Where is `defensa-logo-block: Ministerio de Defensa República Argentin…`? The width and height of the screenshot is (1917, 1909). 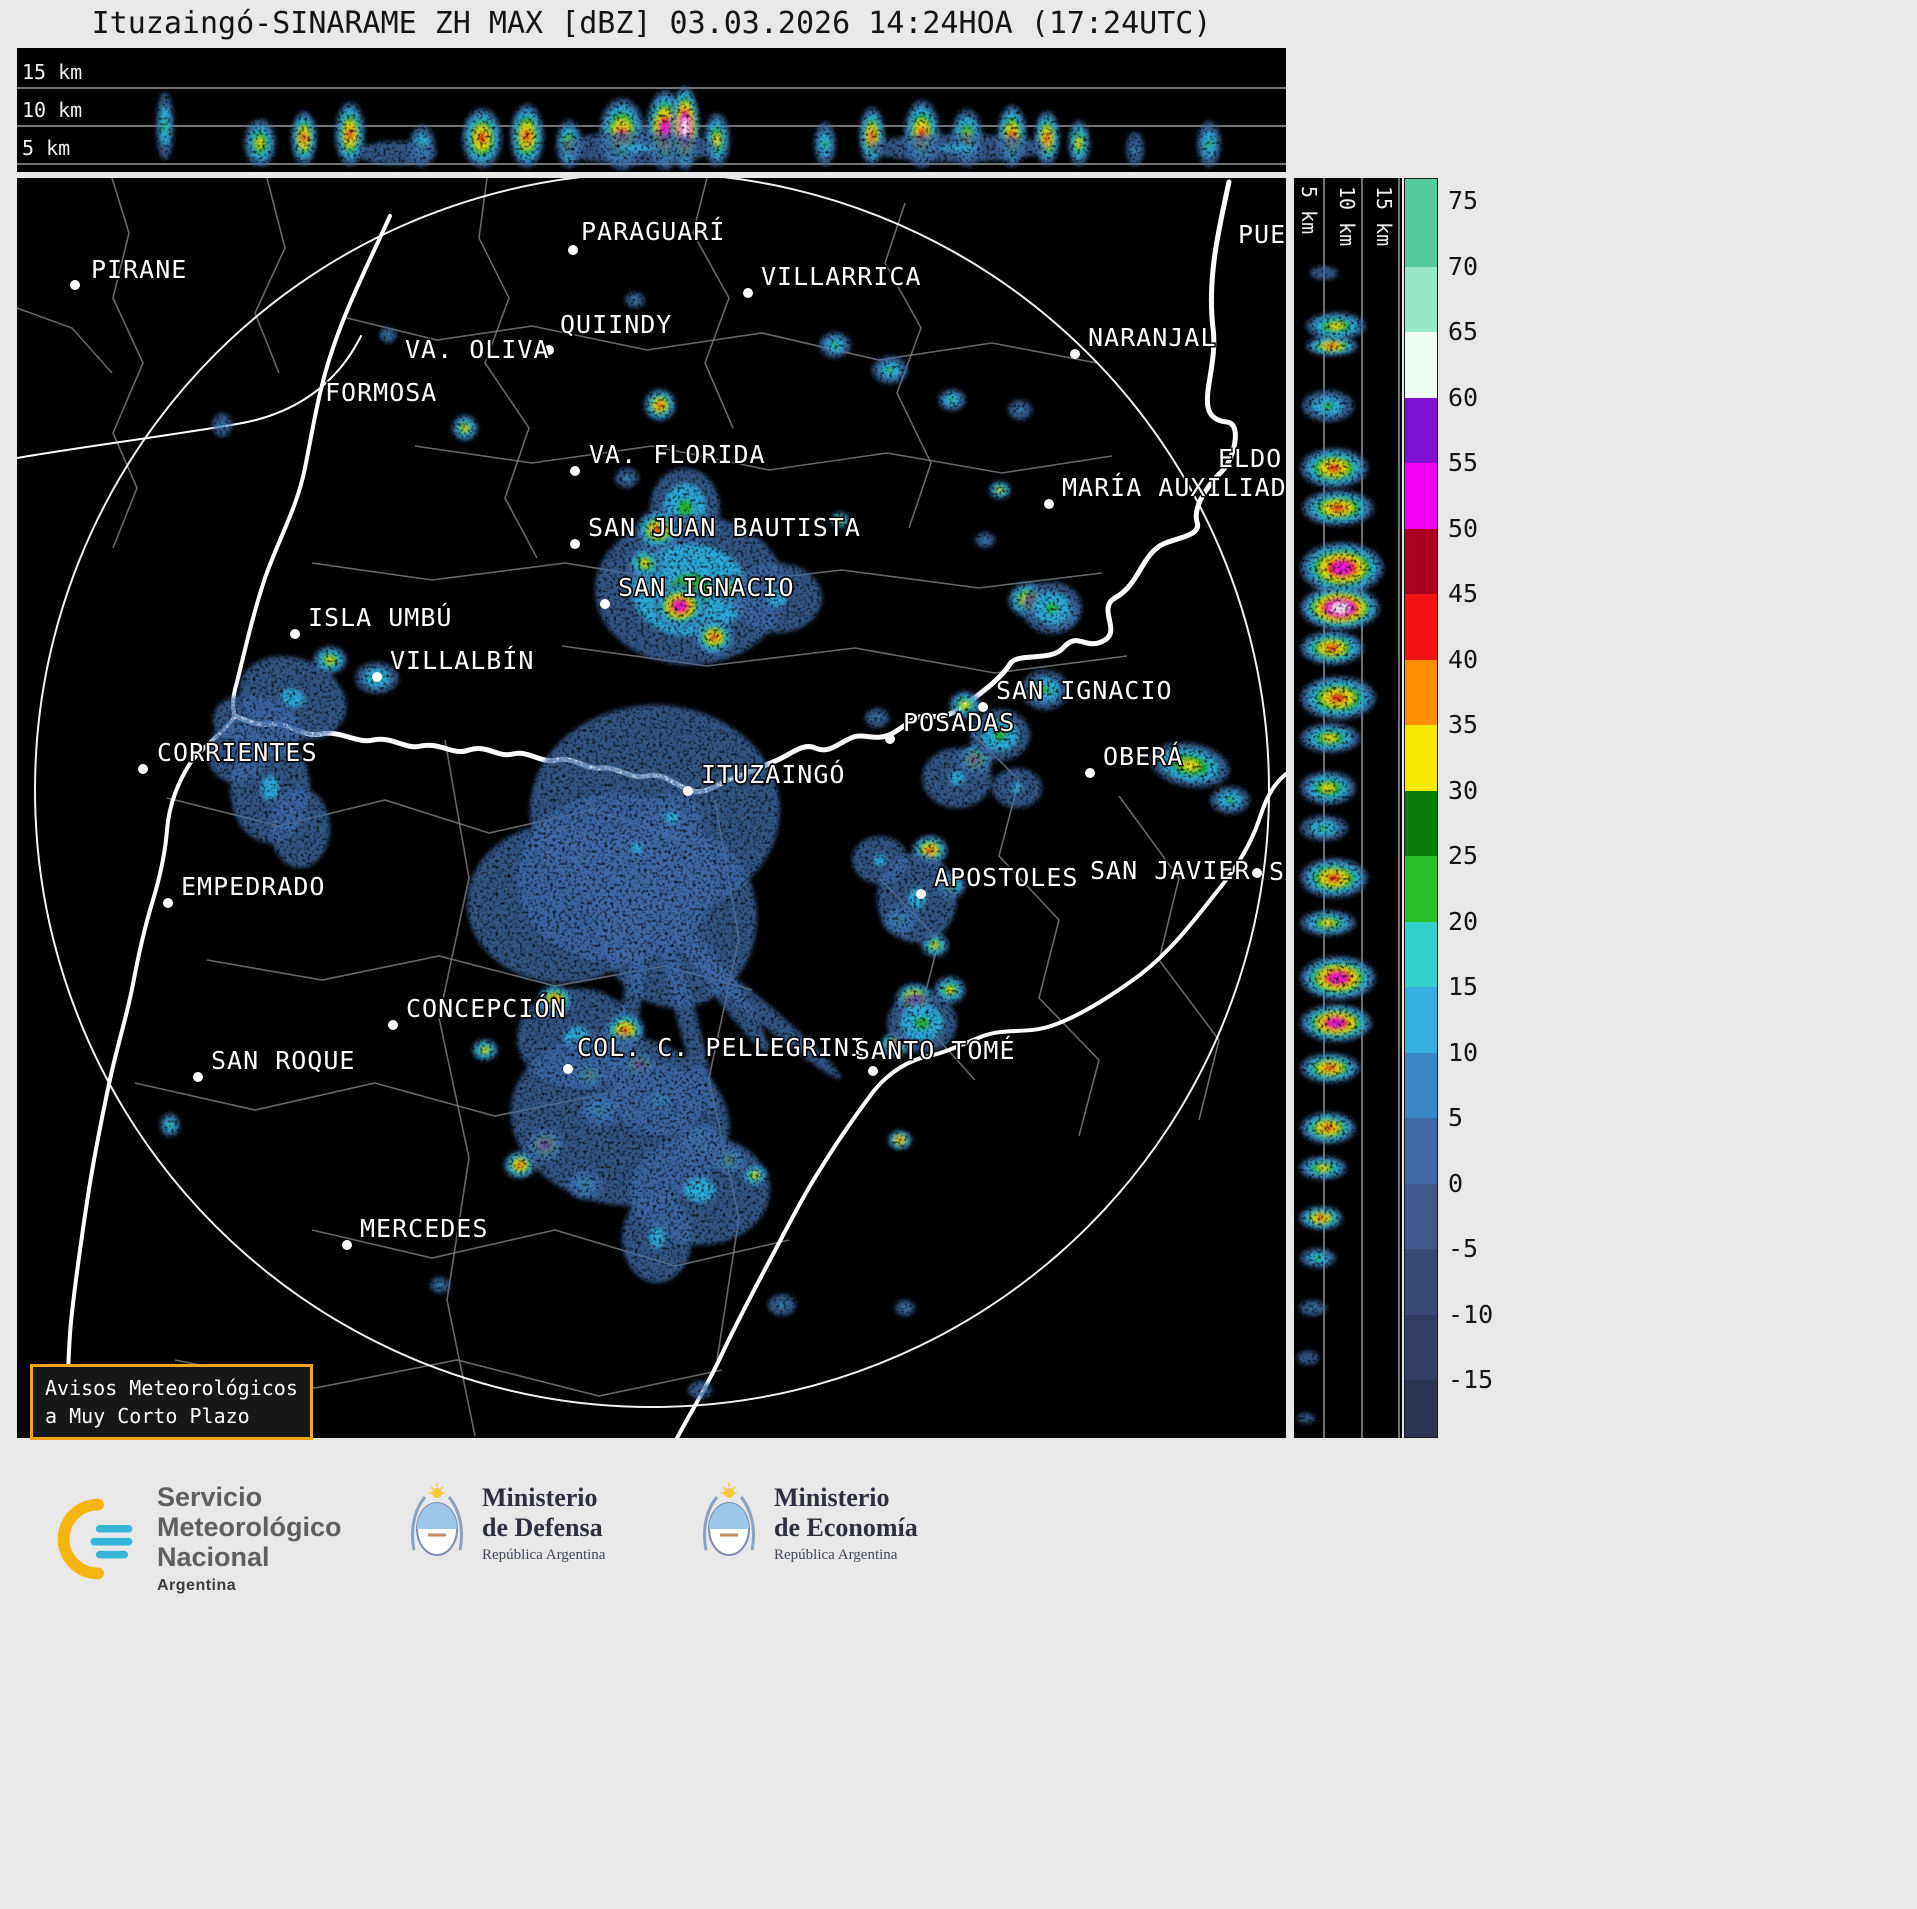 defensa-logo-block: Ministerio de Defensa República Argentin… is located at coordinates (506, 1523).